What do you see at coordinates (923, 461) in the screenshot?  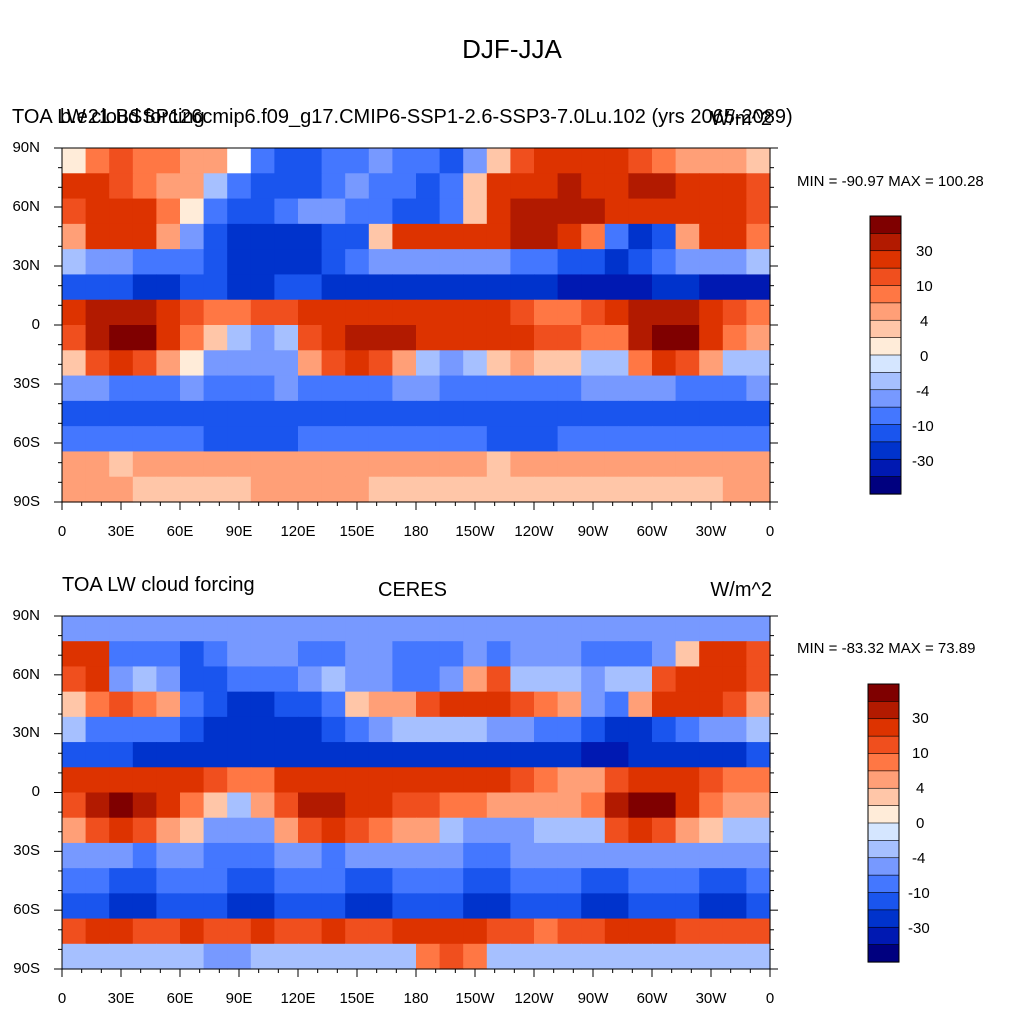 I see `colorbar1-label: -30` at bounding box center [923, 461].